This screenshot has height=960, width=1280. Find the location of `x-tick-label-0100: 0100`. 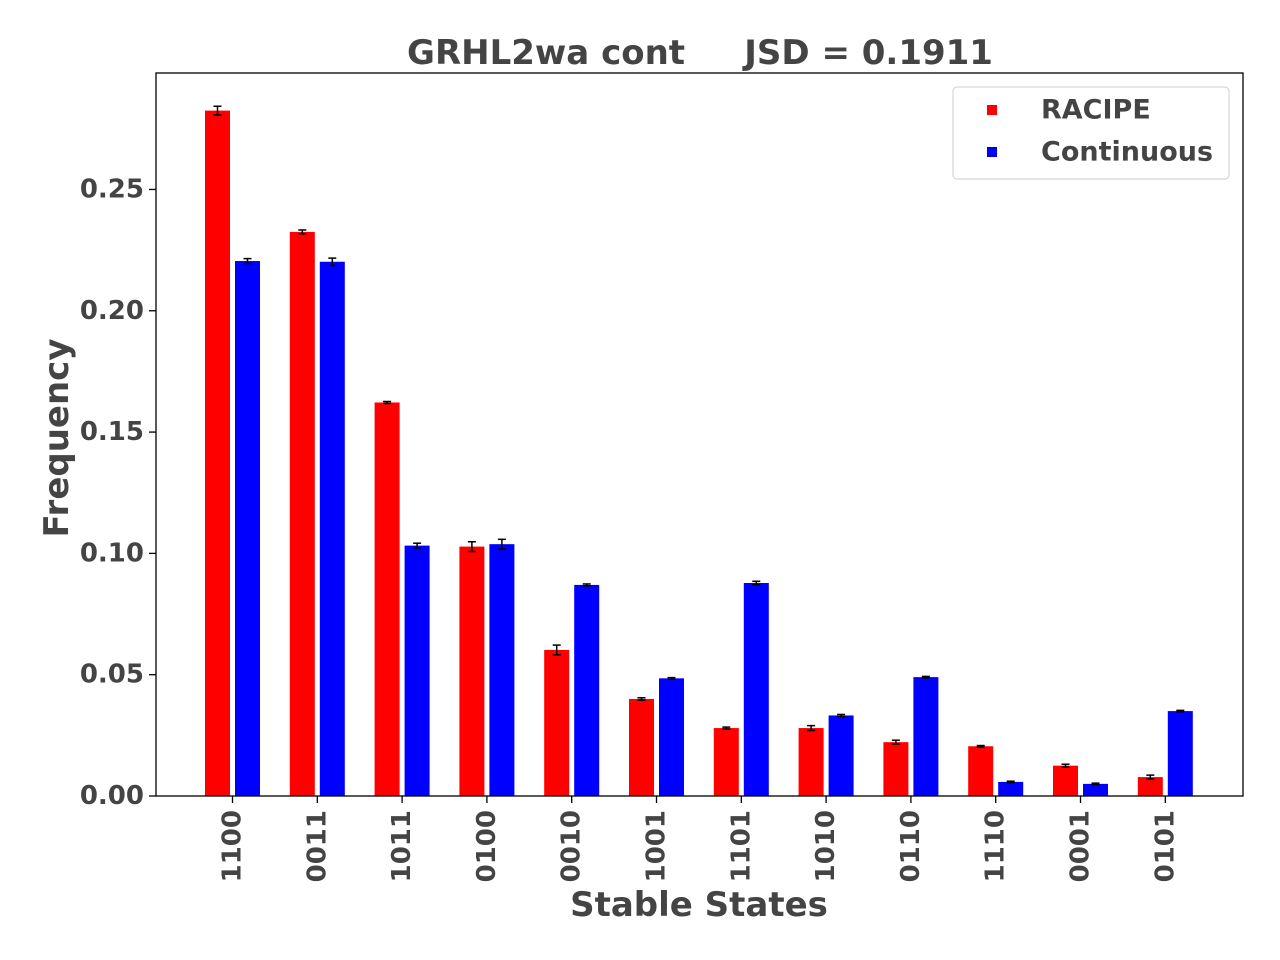

x-tick-label-0100: 0100 is located at coordinates (487, 846).